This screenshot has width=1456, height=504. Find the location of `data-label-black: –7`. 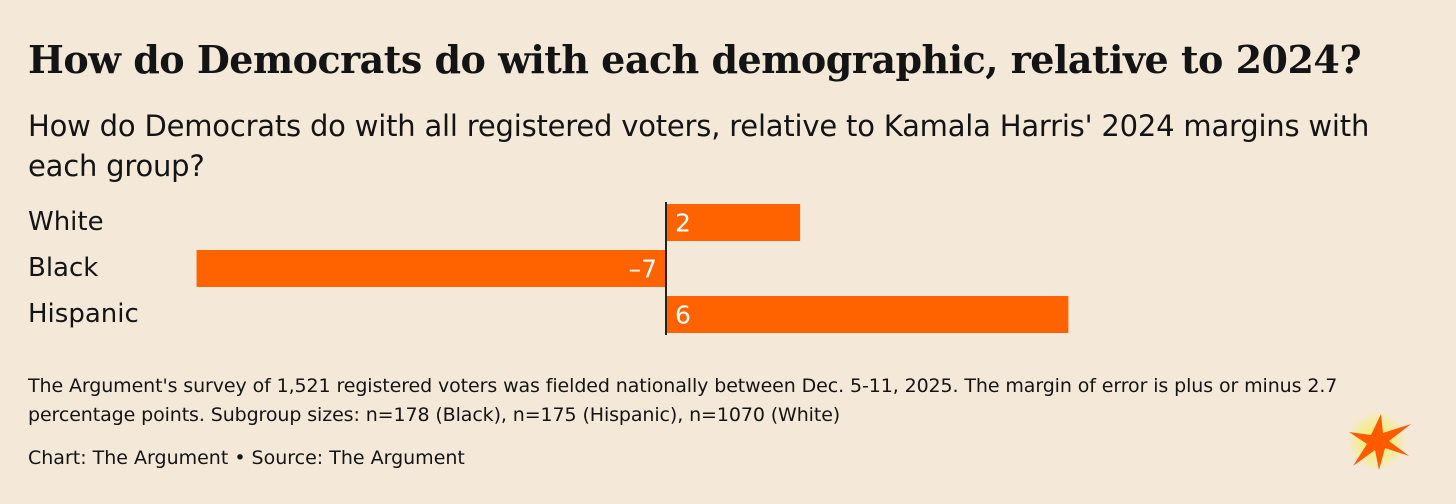

data-label-black: –7 is located at coordinates (643, 269).